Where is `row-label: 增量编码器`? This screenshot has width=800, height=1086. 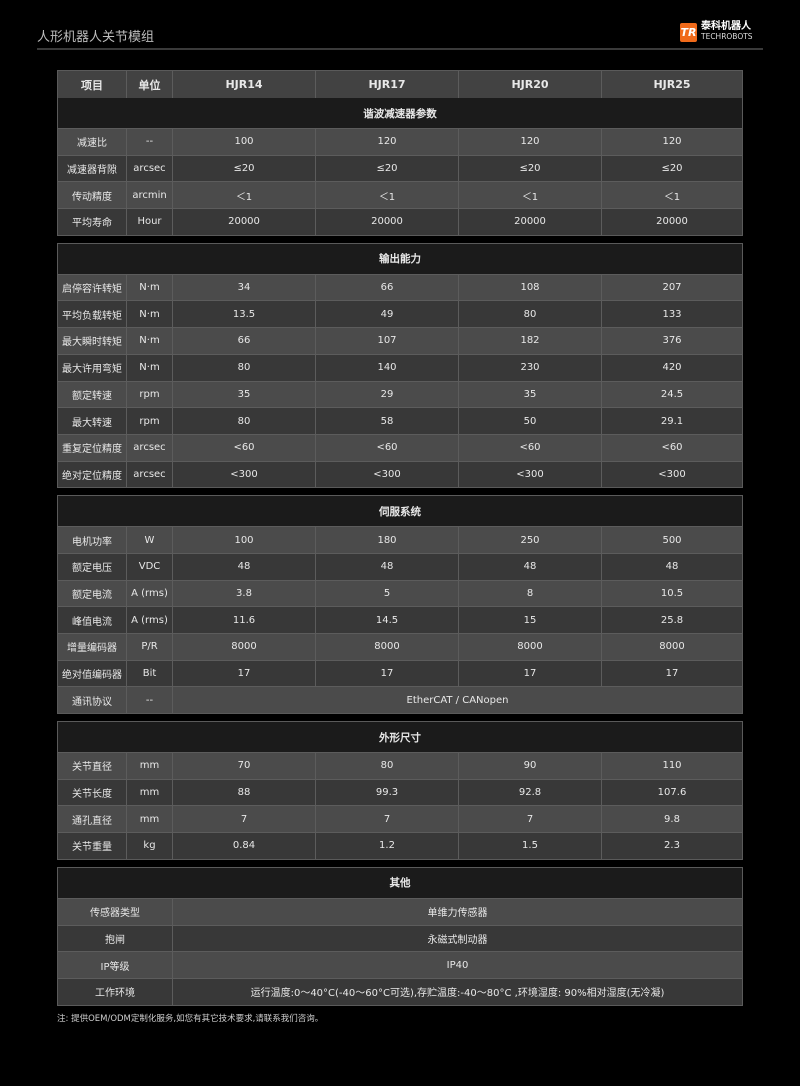 row-label: 增量编码器 is located at coordinates (92, 649).